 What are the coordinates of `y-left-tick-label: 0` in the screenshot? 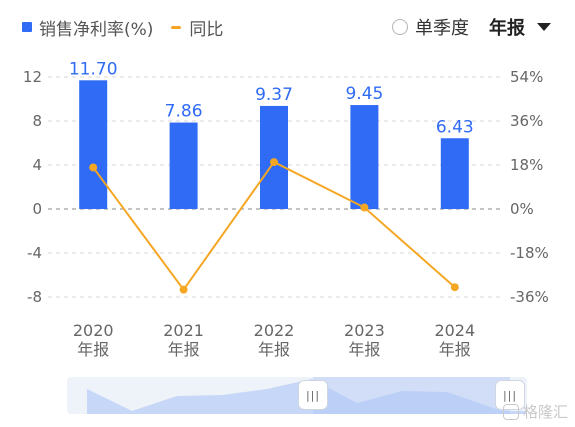 It's located at (37, 209).